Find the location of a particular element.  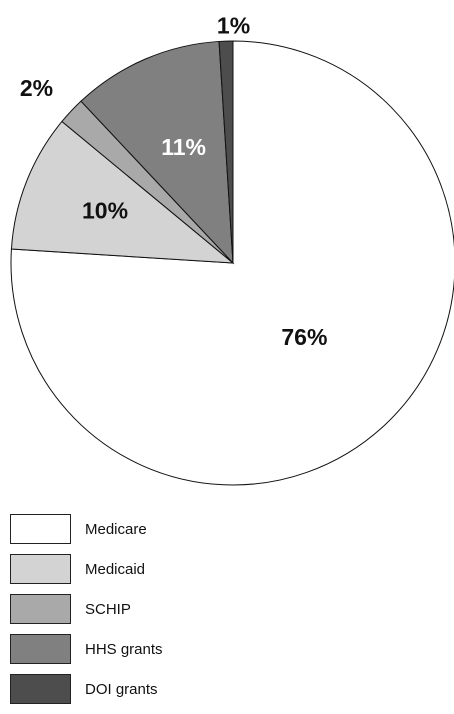

slice-label-medicare: 76% is located at coordinates (304, 337).